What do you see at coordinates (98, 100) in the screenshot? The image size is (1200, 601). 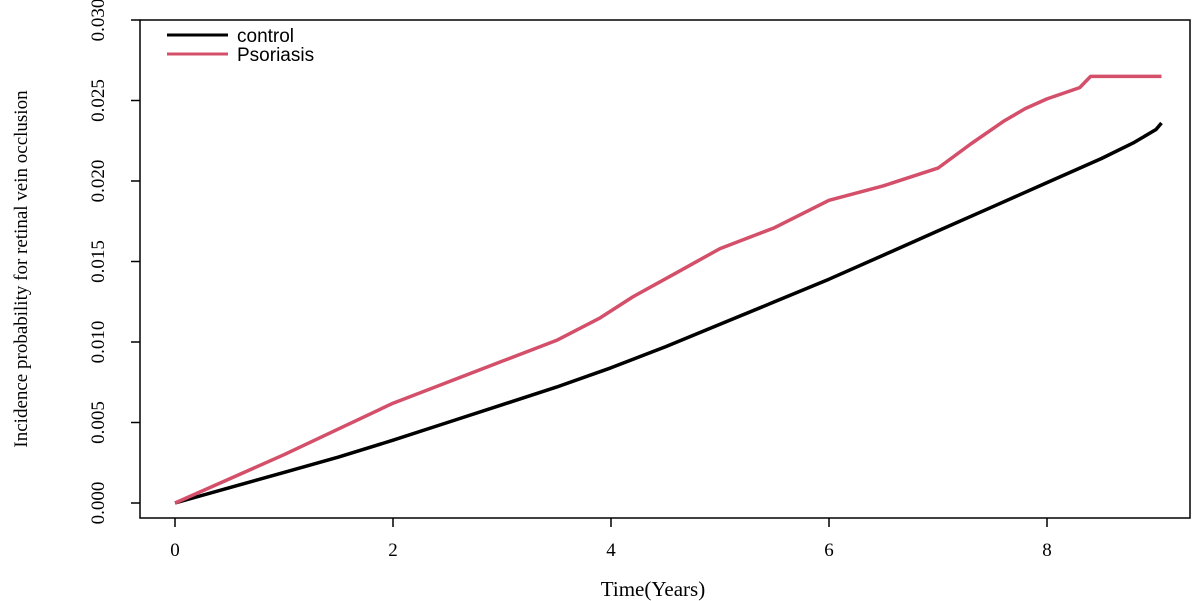 I see `y-tick-label: 0.025` at bounding box center [98, 100].